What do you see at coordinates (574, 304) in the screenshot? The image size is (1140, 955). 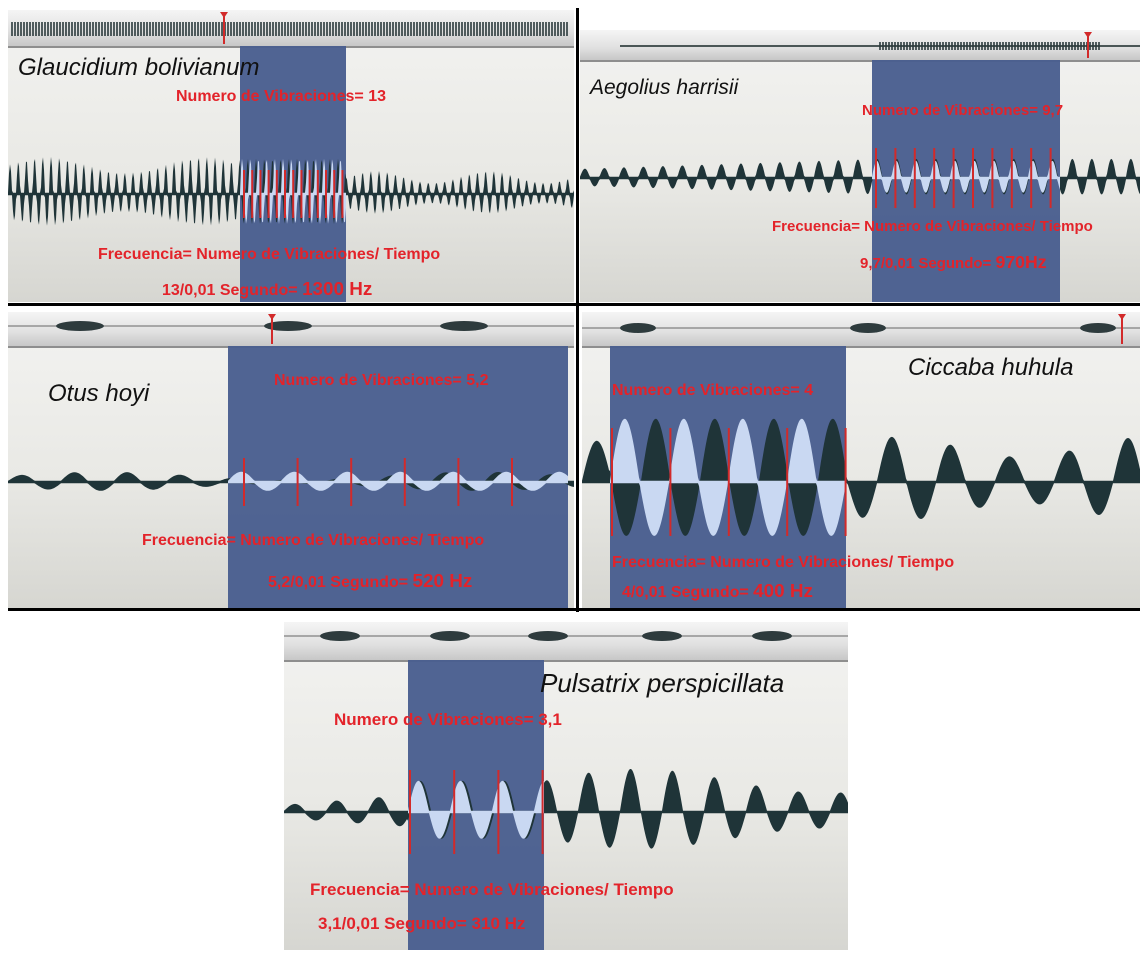 I see `horizontal-divider-top` at bounding box center [574, 304].